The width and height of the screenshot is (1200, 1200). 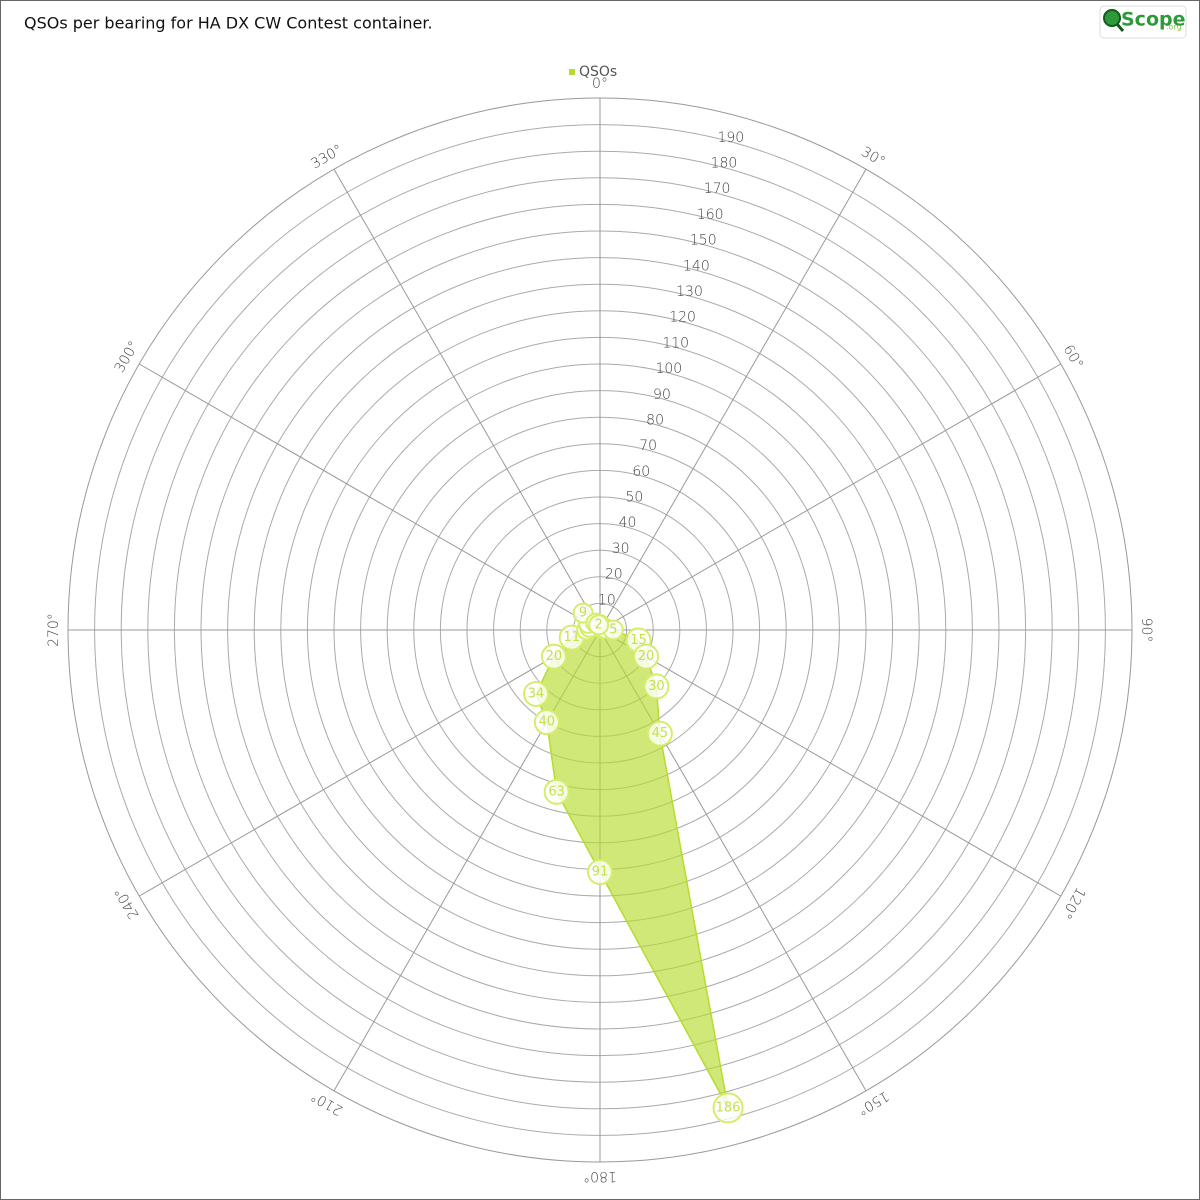 What do you see at coordinates (614, 575) in the screenshot?
I see `r-tick-label: 20` at bounding box center [614, 575].